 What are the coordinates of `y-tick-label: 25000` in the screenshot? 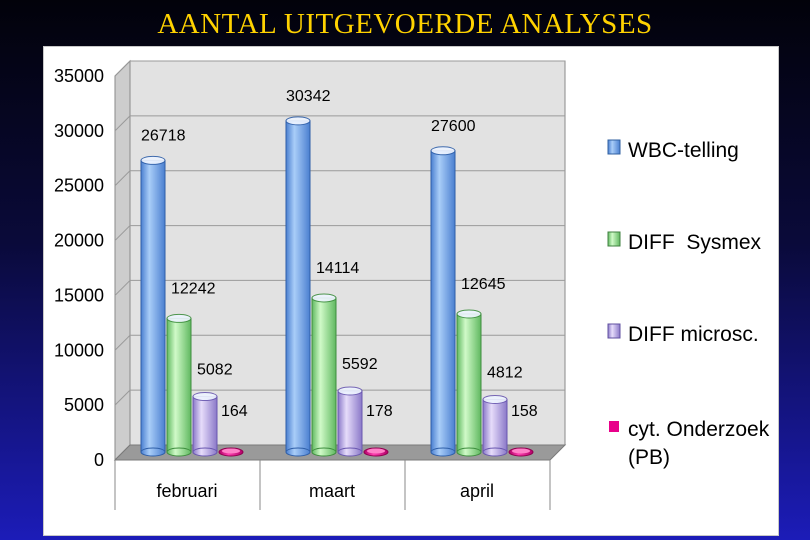 It's located at (79, 186).